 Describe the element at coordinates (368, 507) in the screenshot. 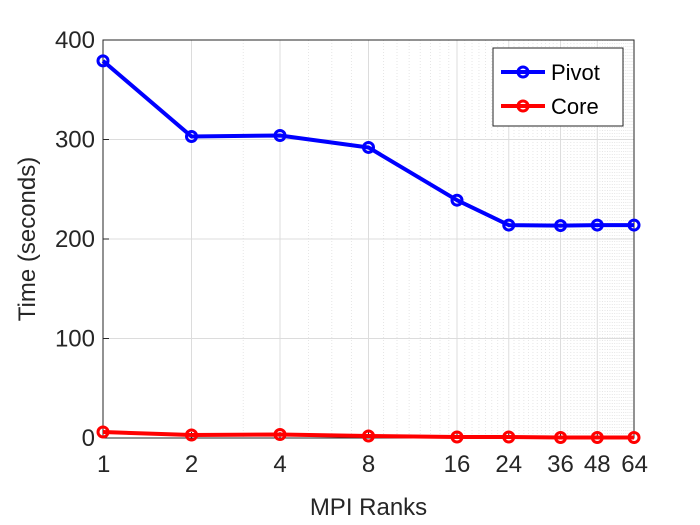

I see `x-axis-label: MPI Ranks` at that location.